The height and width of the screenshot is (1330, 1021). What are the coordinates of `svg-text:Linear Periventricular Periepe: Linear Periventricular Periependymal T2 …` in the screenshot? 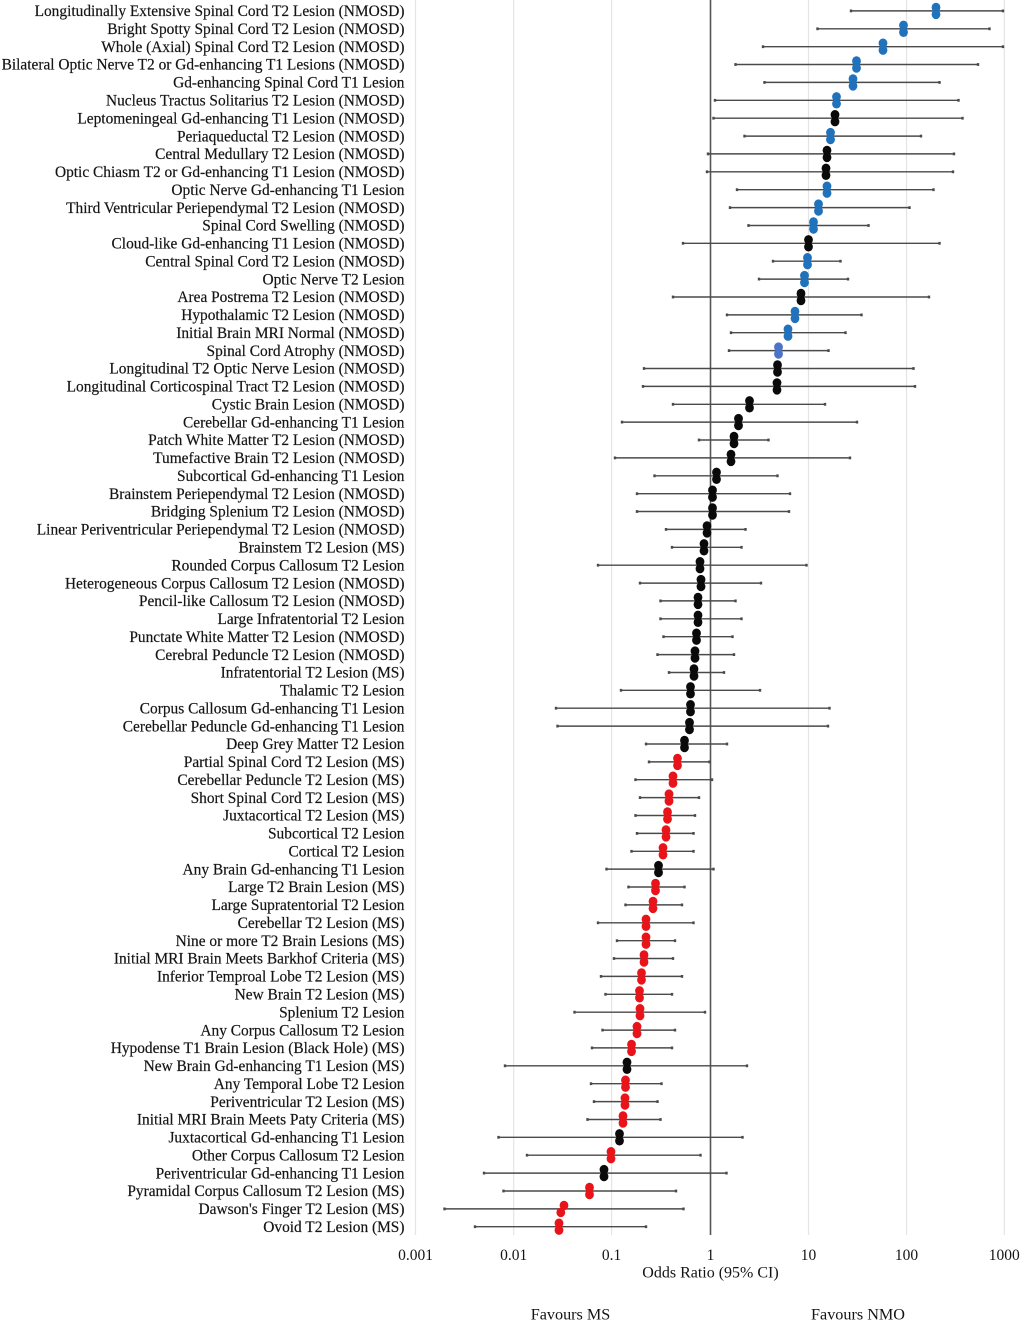 It's located at (221, 530).